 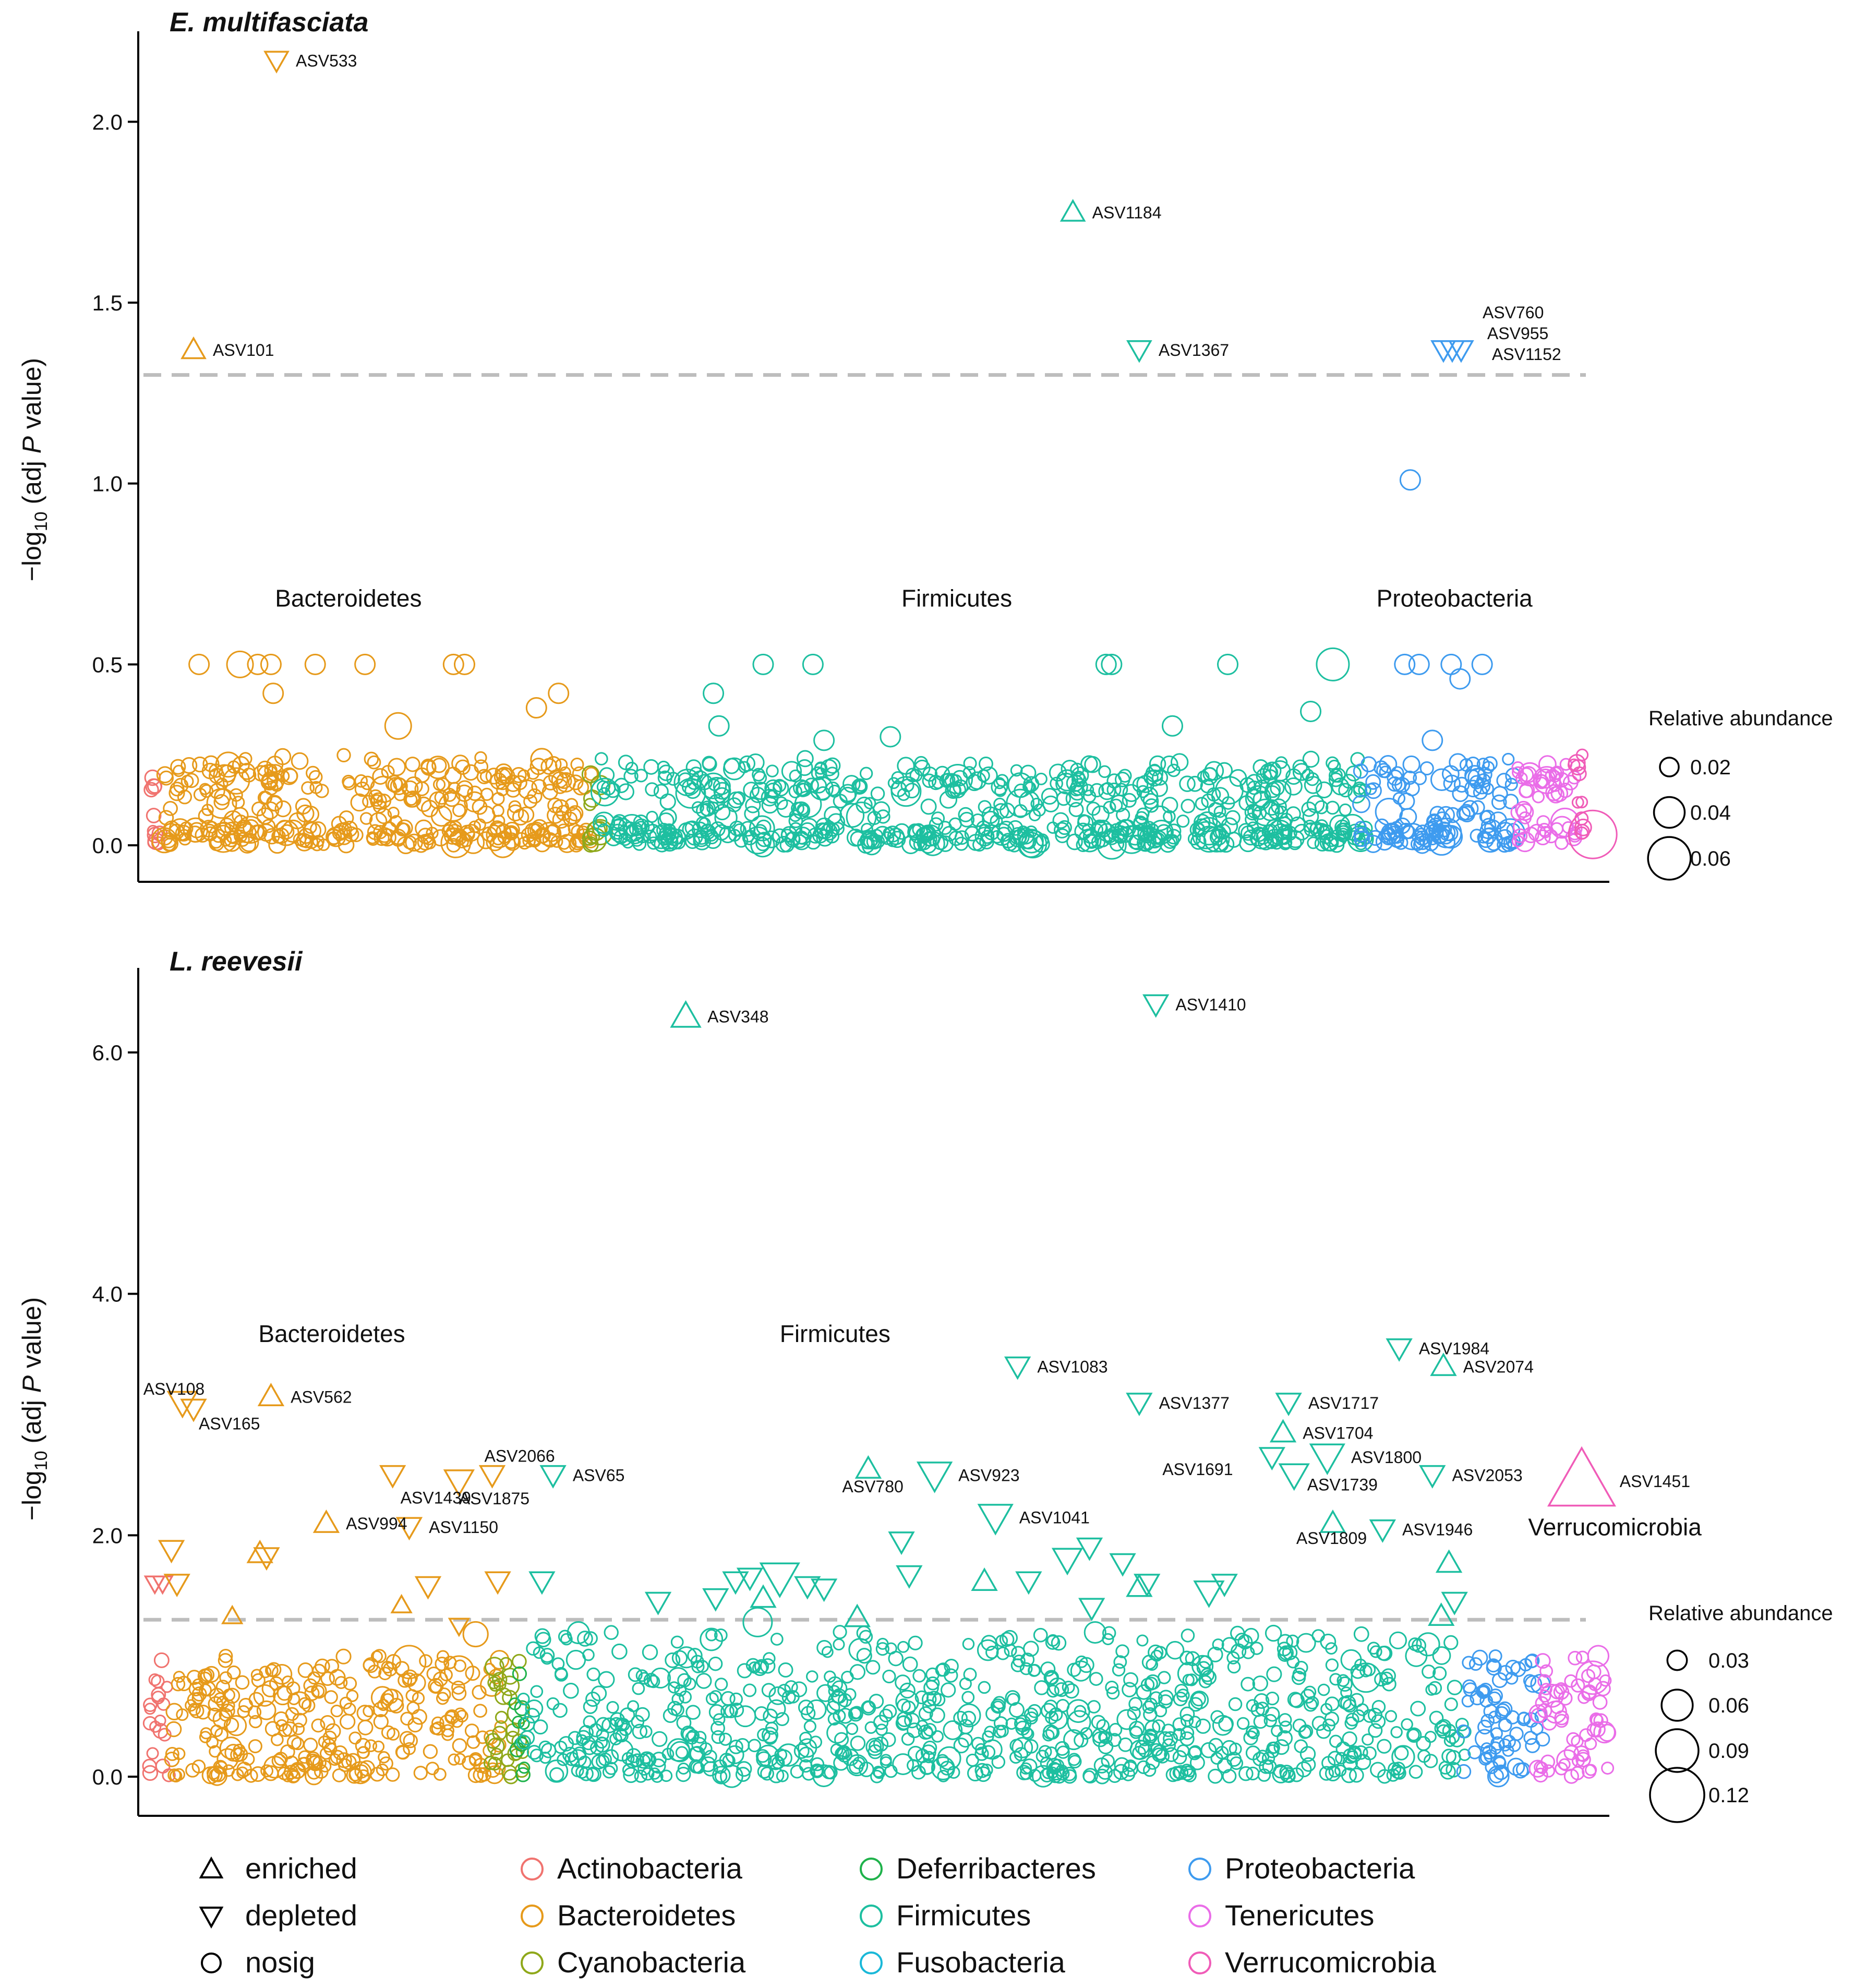 What do you see at coordinates (1513, 312) in the screenshot?
I see `asv-label: ASV760` at bounding box center [1513, 312].